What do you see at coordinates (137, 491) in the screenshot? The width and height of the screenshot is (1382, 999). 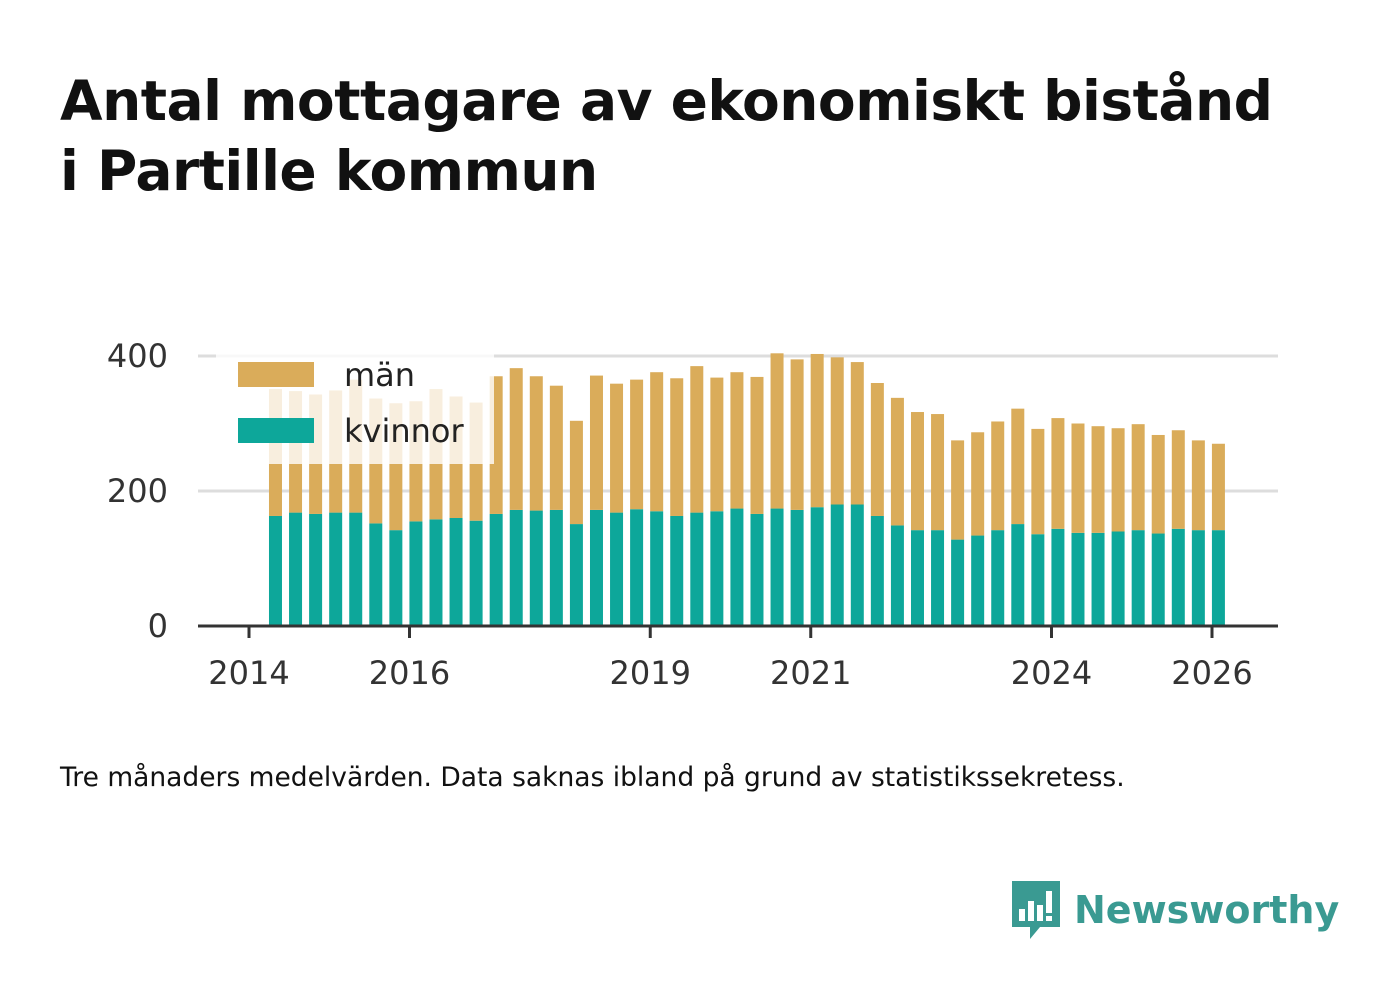 I see `y-tick-label-200: 200` at bounding box center [137, 491].